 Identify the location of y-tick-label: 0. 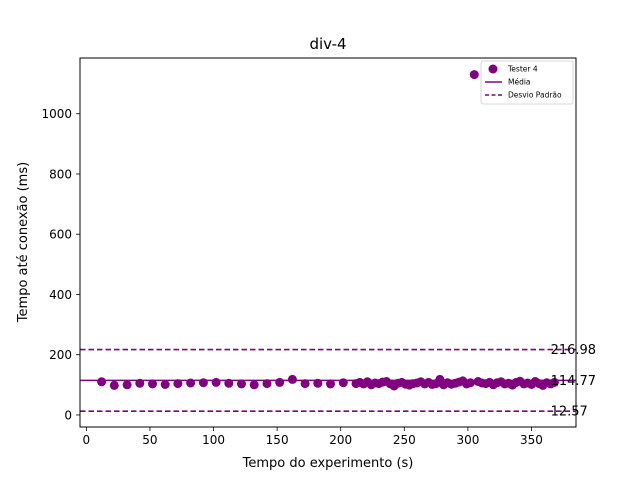
(68, 415).